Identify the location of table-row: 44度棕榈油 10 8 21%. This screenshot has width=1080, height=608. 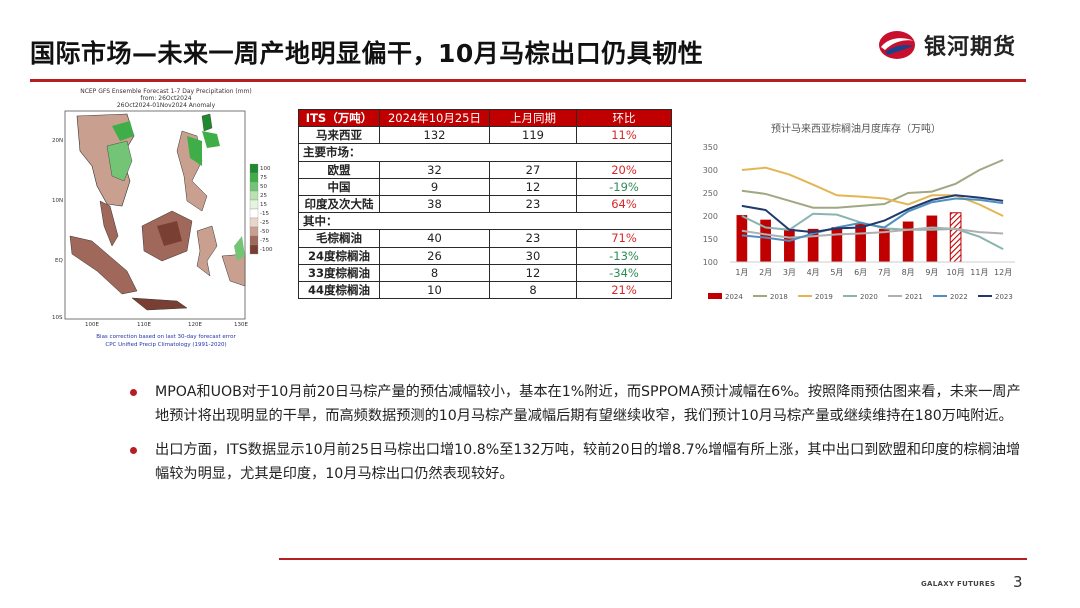
(485, 290).